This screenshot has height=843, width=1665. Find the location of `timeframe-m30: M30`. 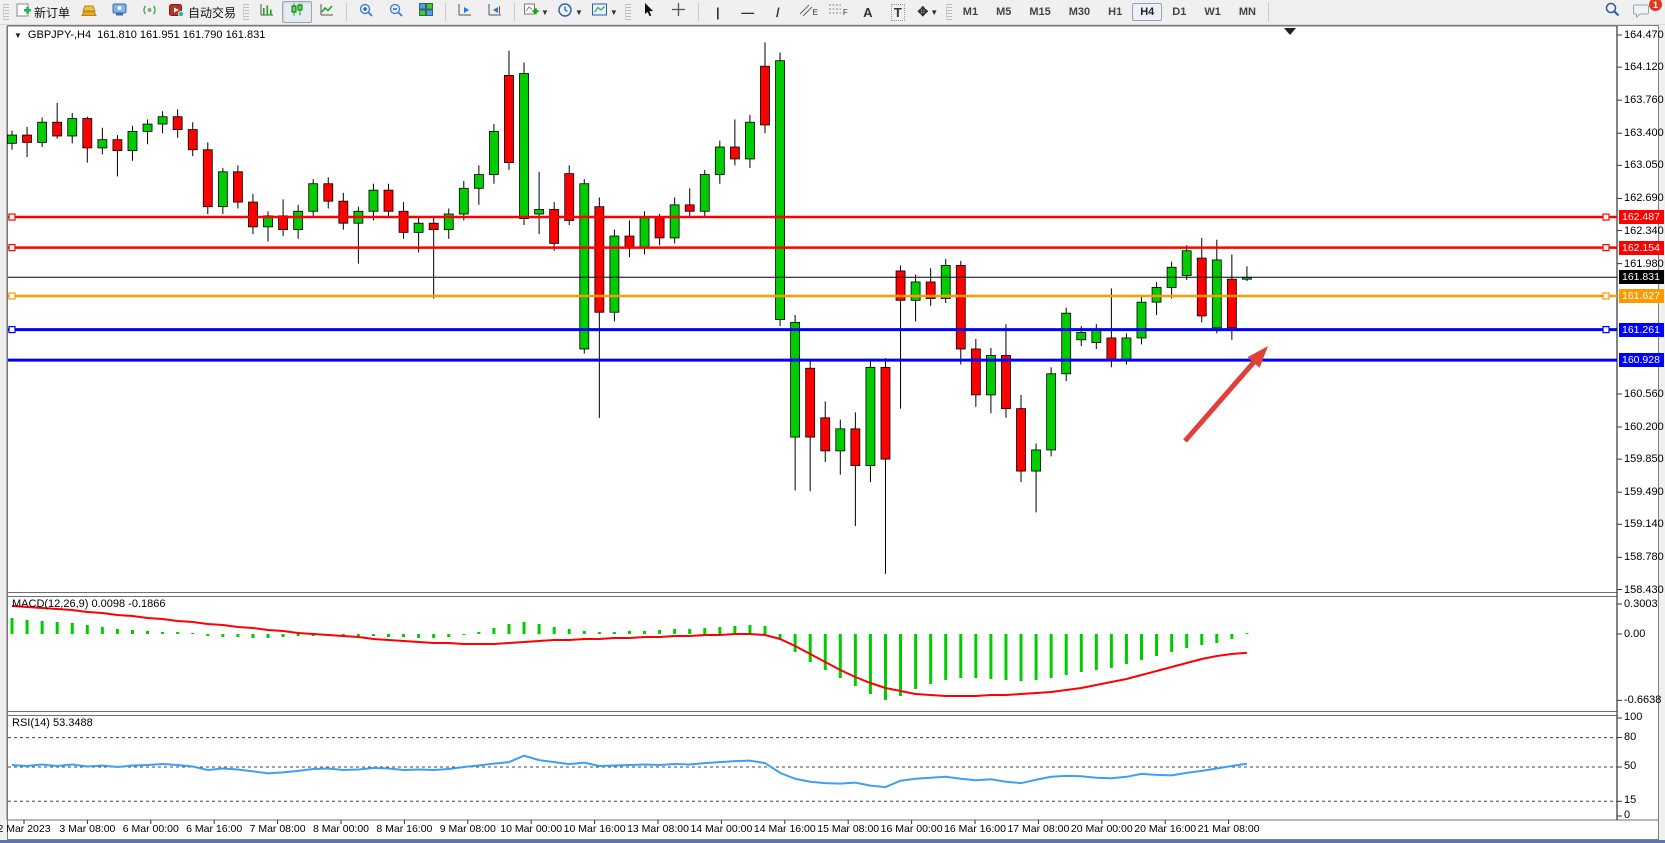

timeframe-m30: M30 is located at coordinates (1079, 12).